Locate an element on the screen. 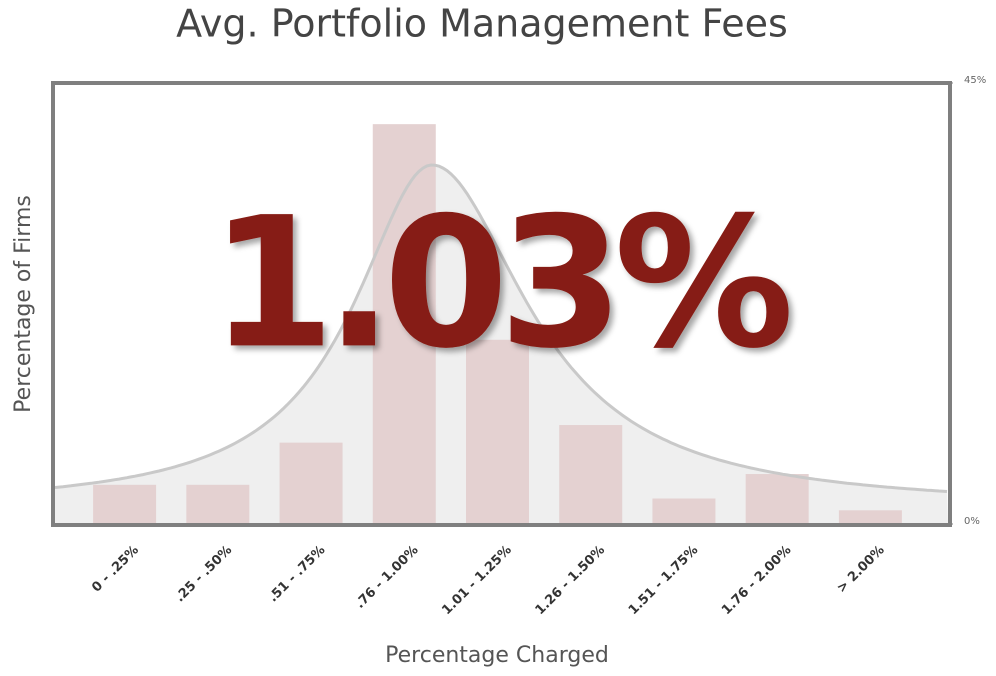 The width and height of the screenshot is (996, 676). x-tick-label: .76 - 1.00% is located at coordinates (387, 577).